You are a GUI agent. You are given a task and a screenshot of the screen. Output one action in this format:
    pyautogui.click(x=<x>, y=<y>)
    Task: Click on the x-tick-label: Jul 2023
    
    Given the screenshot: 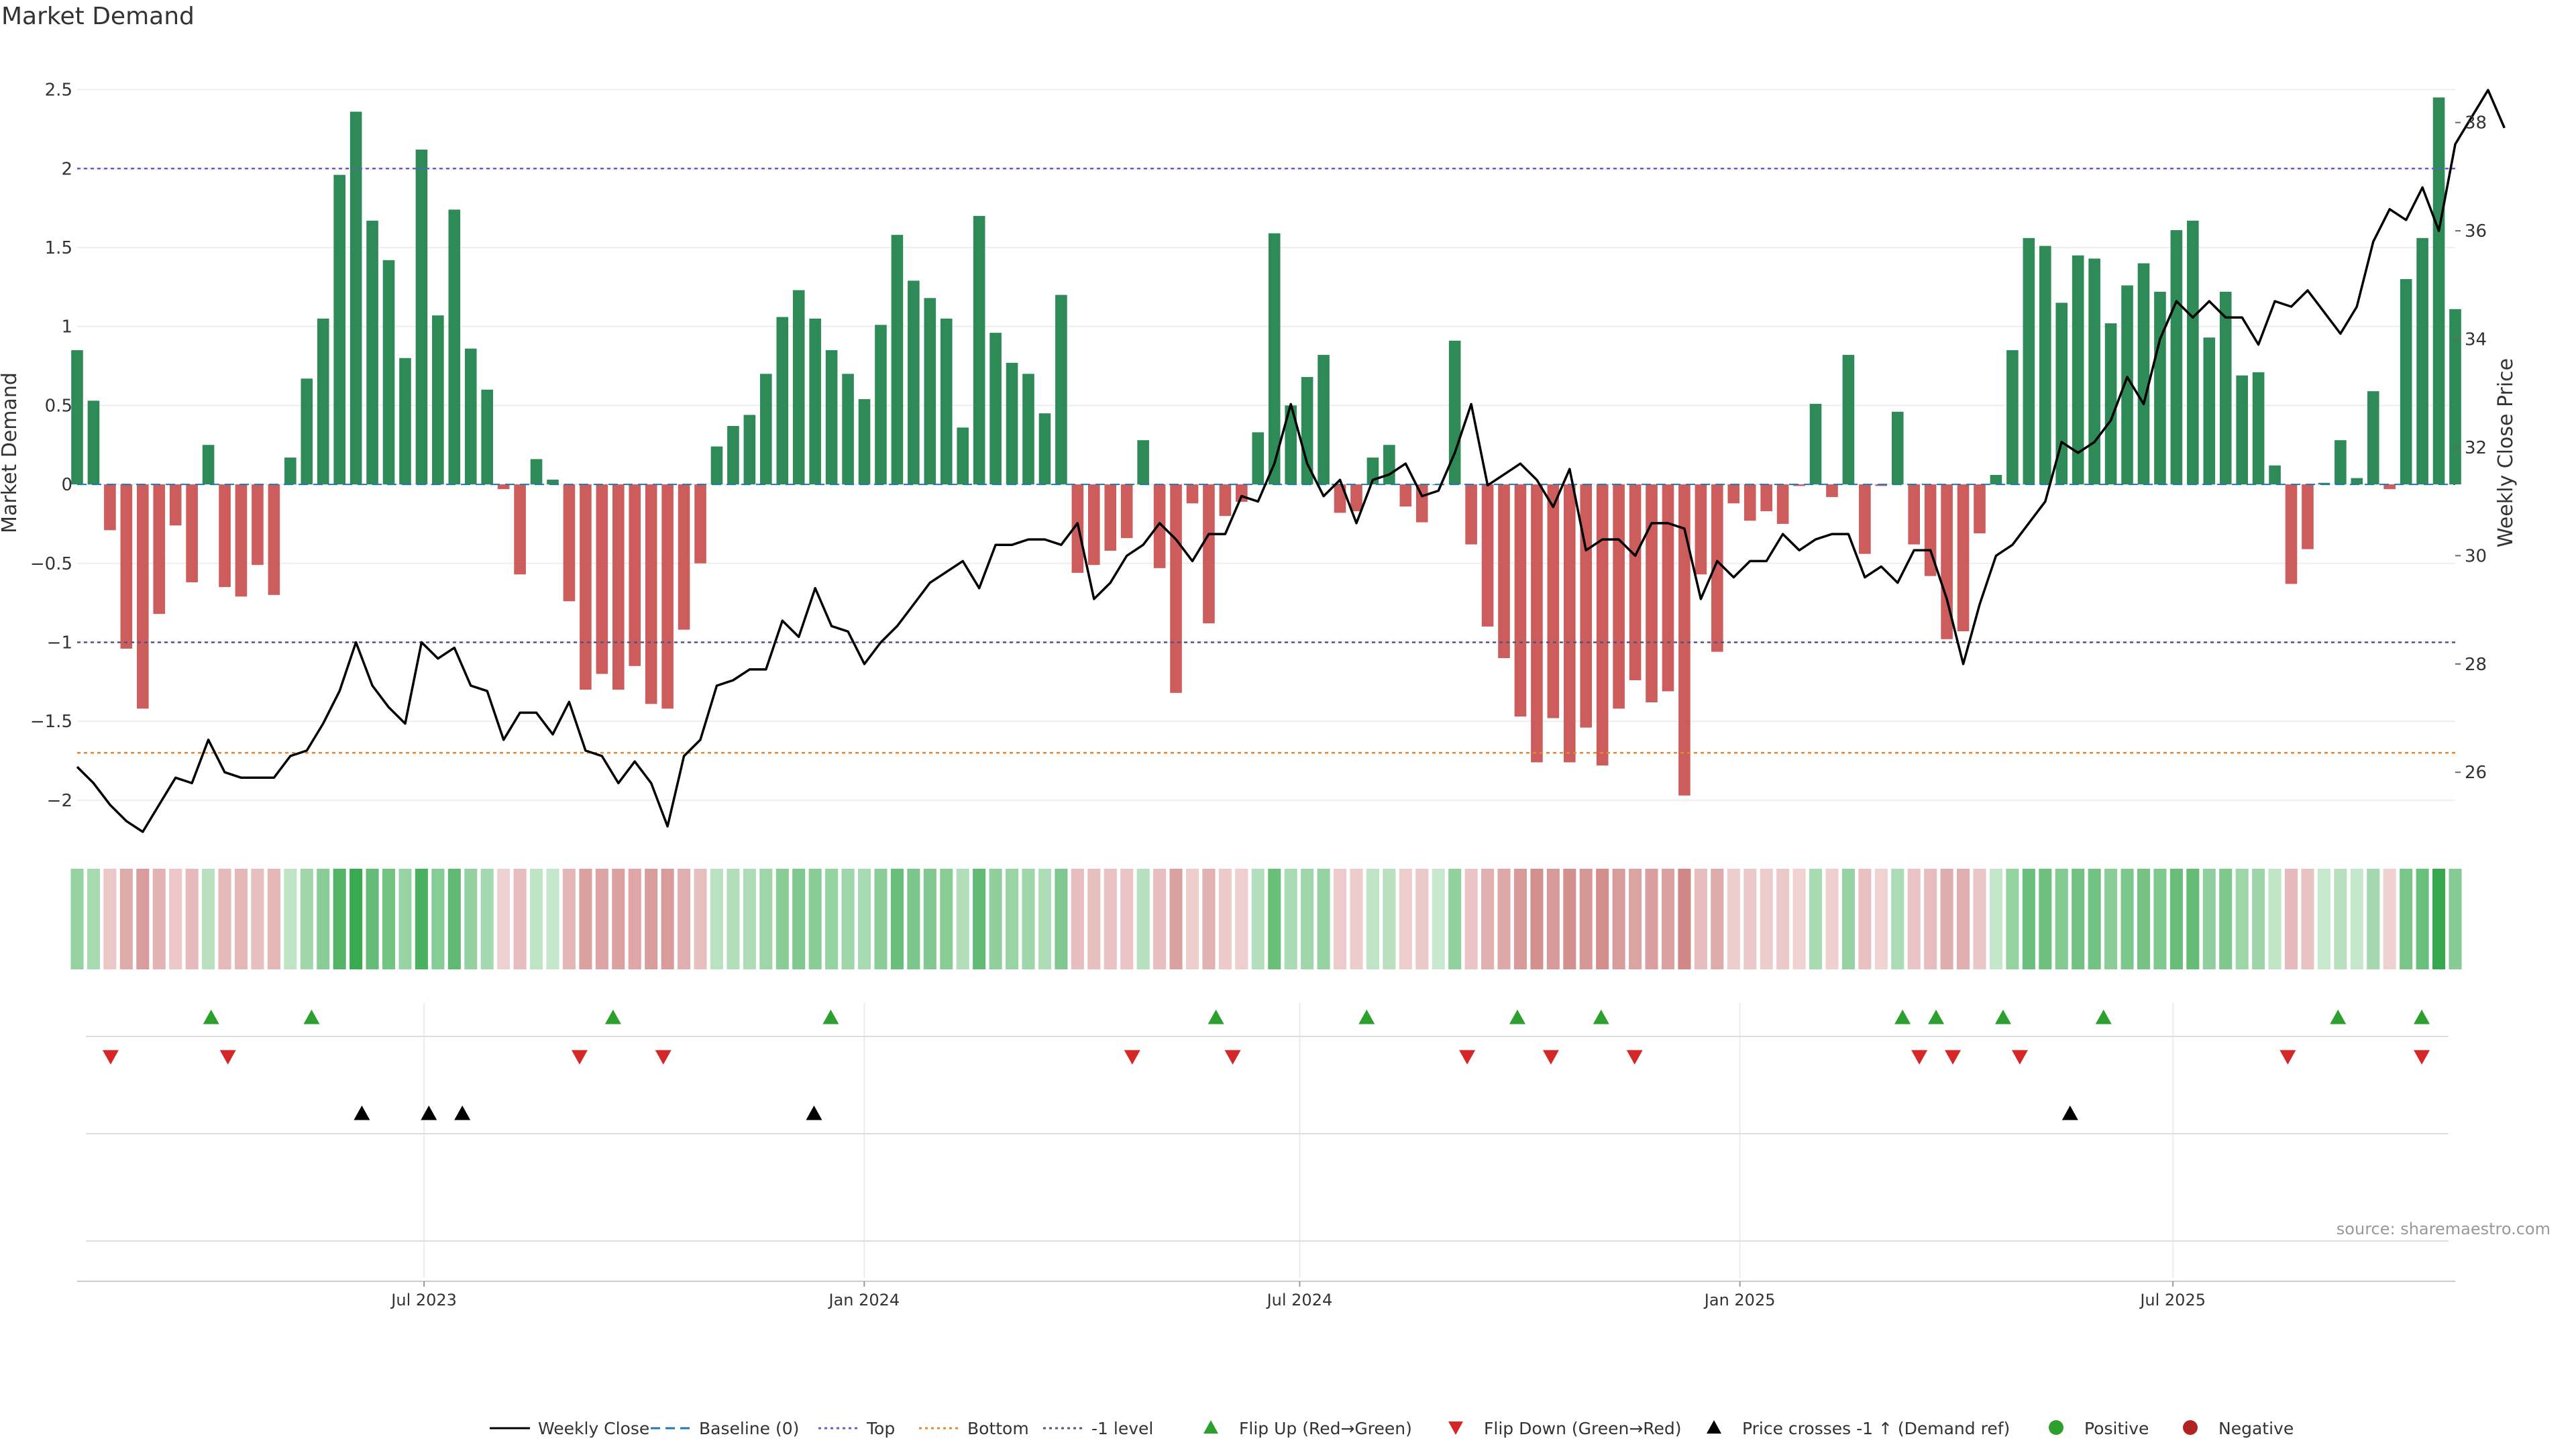 What is the action you would take?
    pyautogui.click(x=423, y=1300)
    